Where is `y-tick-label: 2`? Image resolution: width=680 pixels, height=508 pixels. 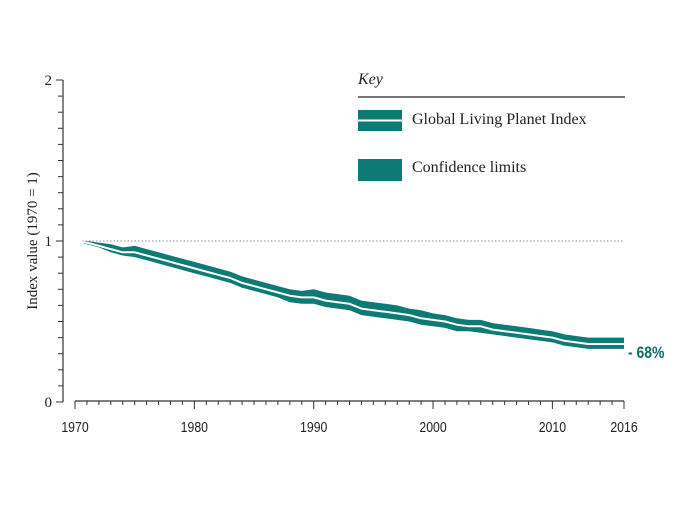
y-tick-label: 2 is located at coordinates (49, 81).